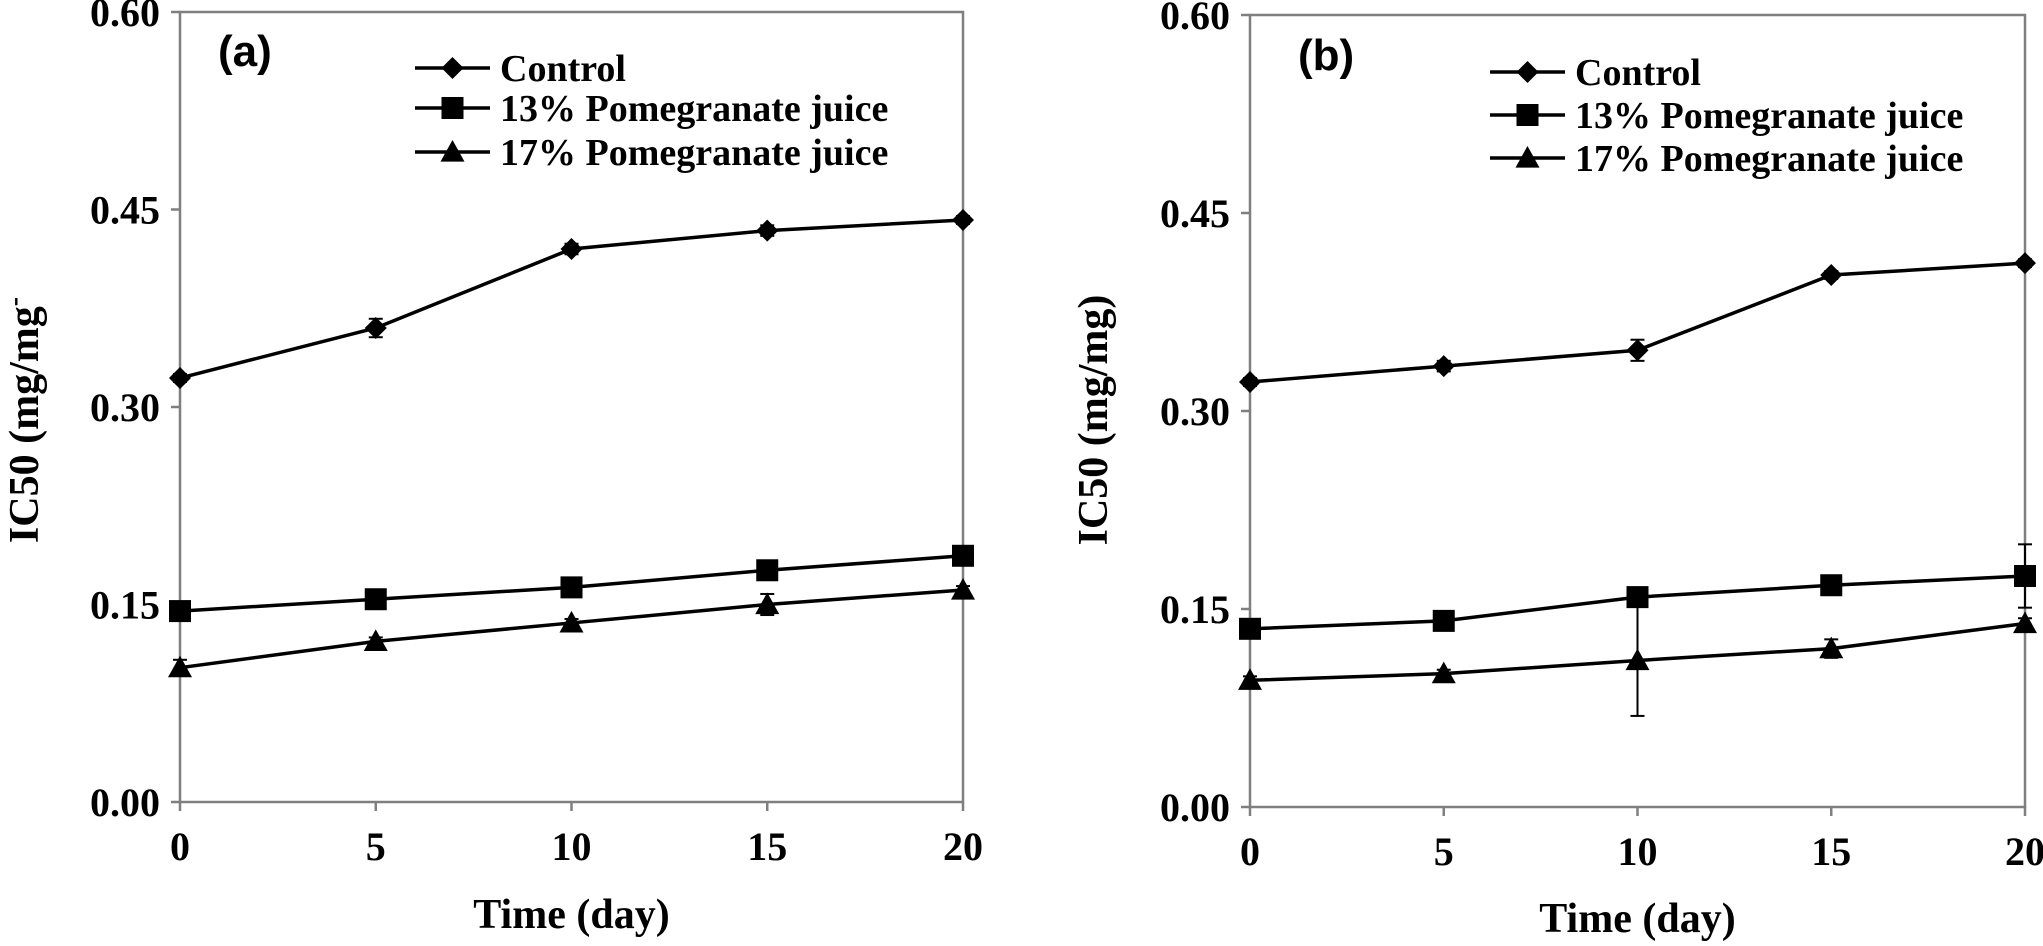 This screenshot has height=946, width=2043. Describe the element at coordinates (15, 301) in the screenshot. I see `y-axis-title-superscript: -` at that location.